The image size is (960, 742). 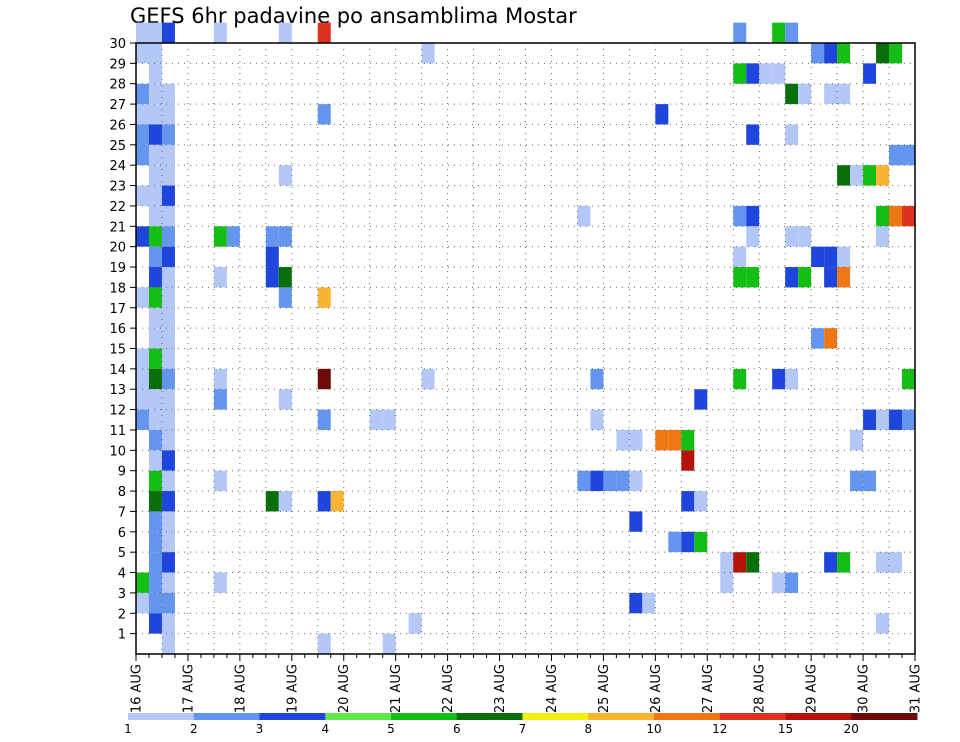 I want to click on y-tick-label: 29, so click(x=117, y=64).